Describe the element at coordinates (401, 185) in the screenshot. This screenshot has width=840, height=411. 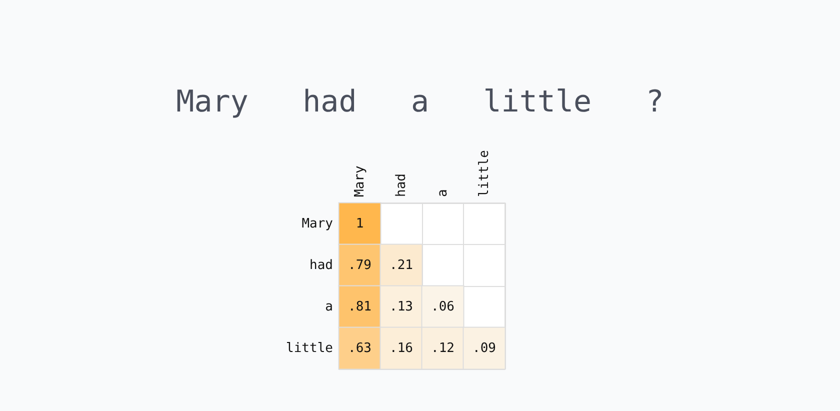
I see `x-tick-label: had` at that location.